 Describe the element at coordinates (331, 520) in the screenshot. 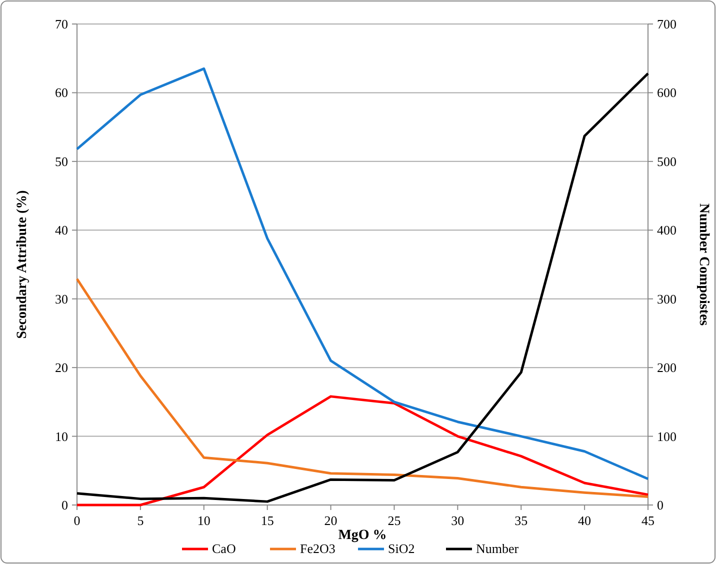

I see `x-tick-label: 20` at that location.